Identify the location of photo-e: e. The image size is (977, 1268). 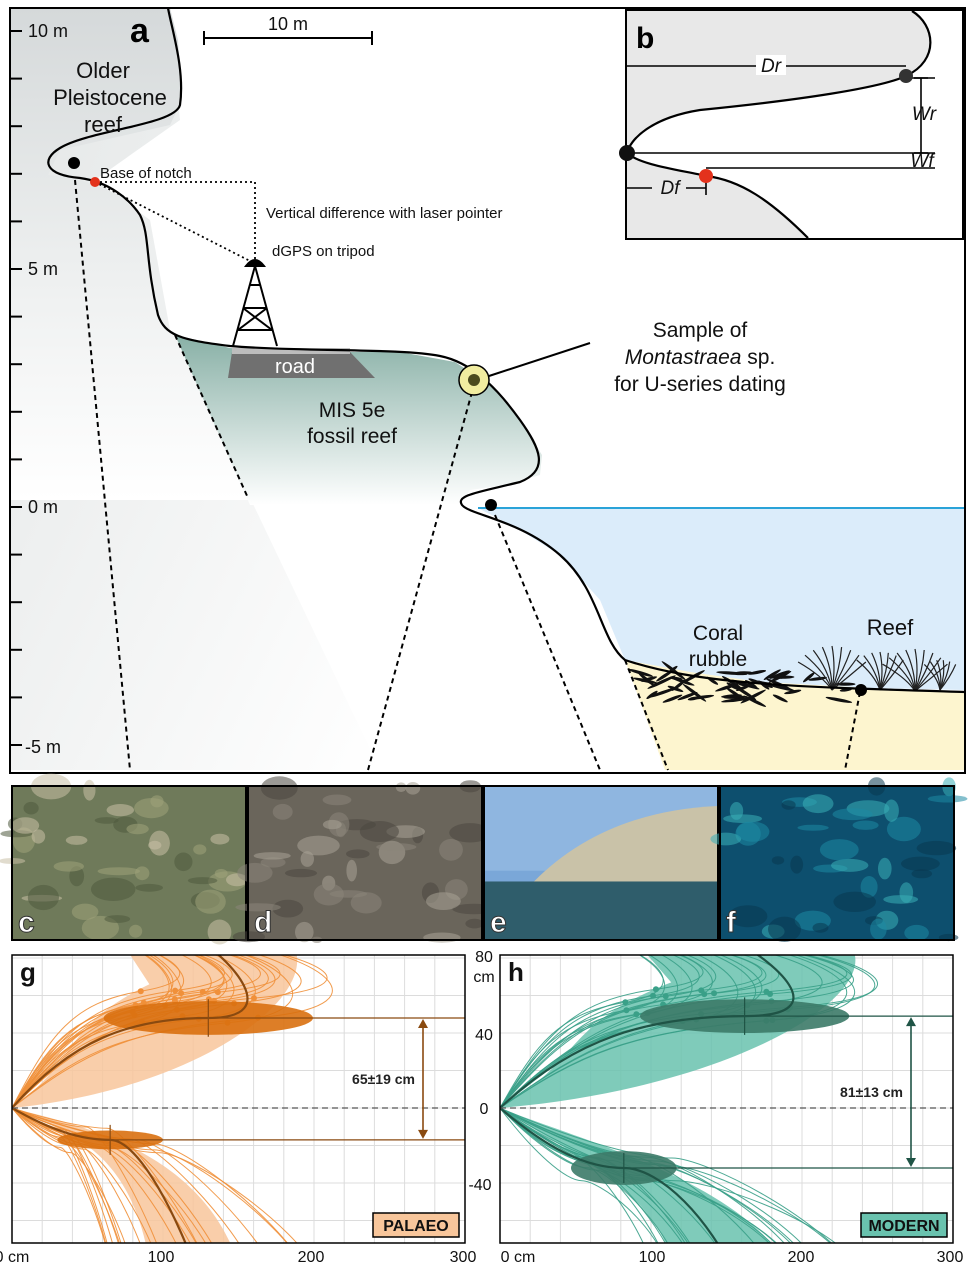
(601, 863).